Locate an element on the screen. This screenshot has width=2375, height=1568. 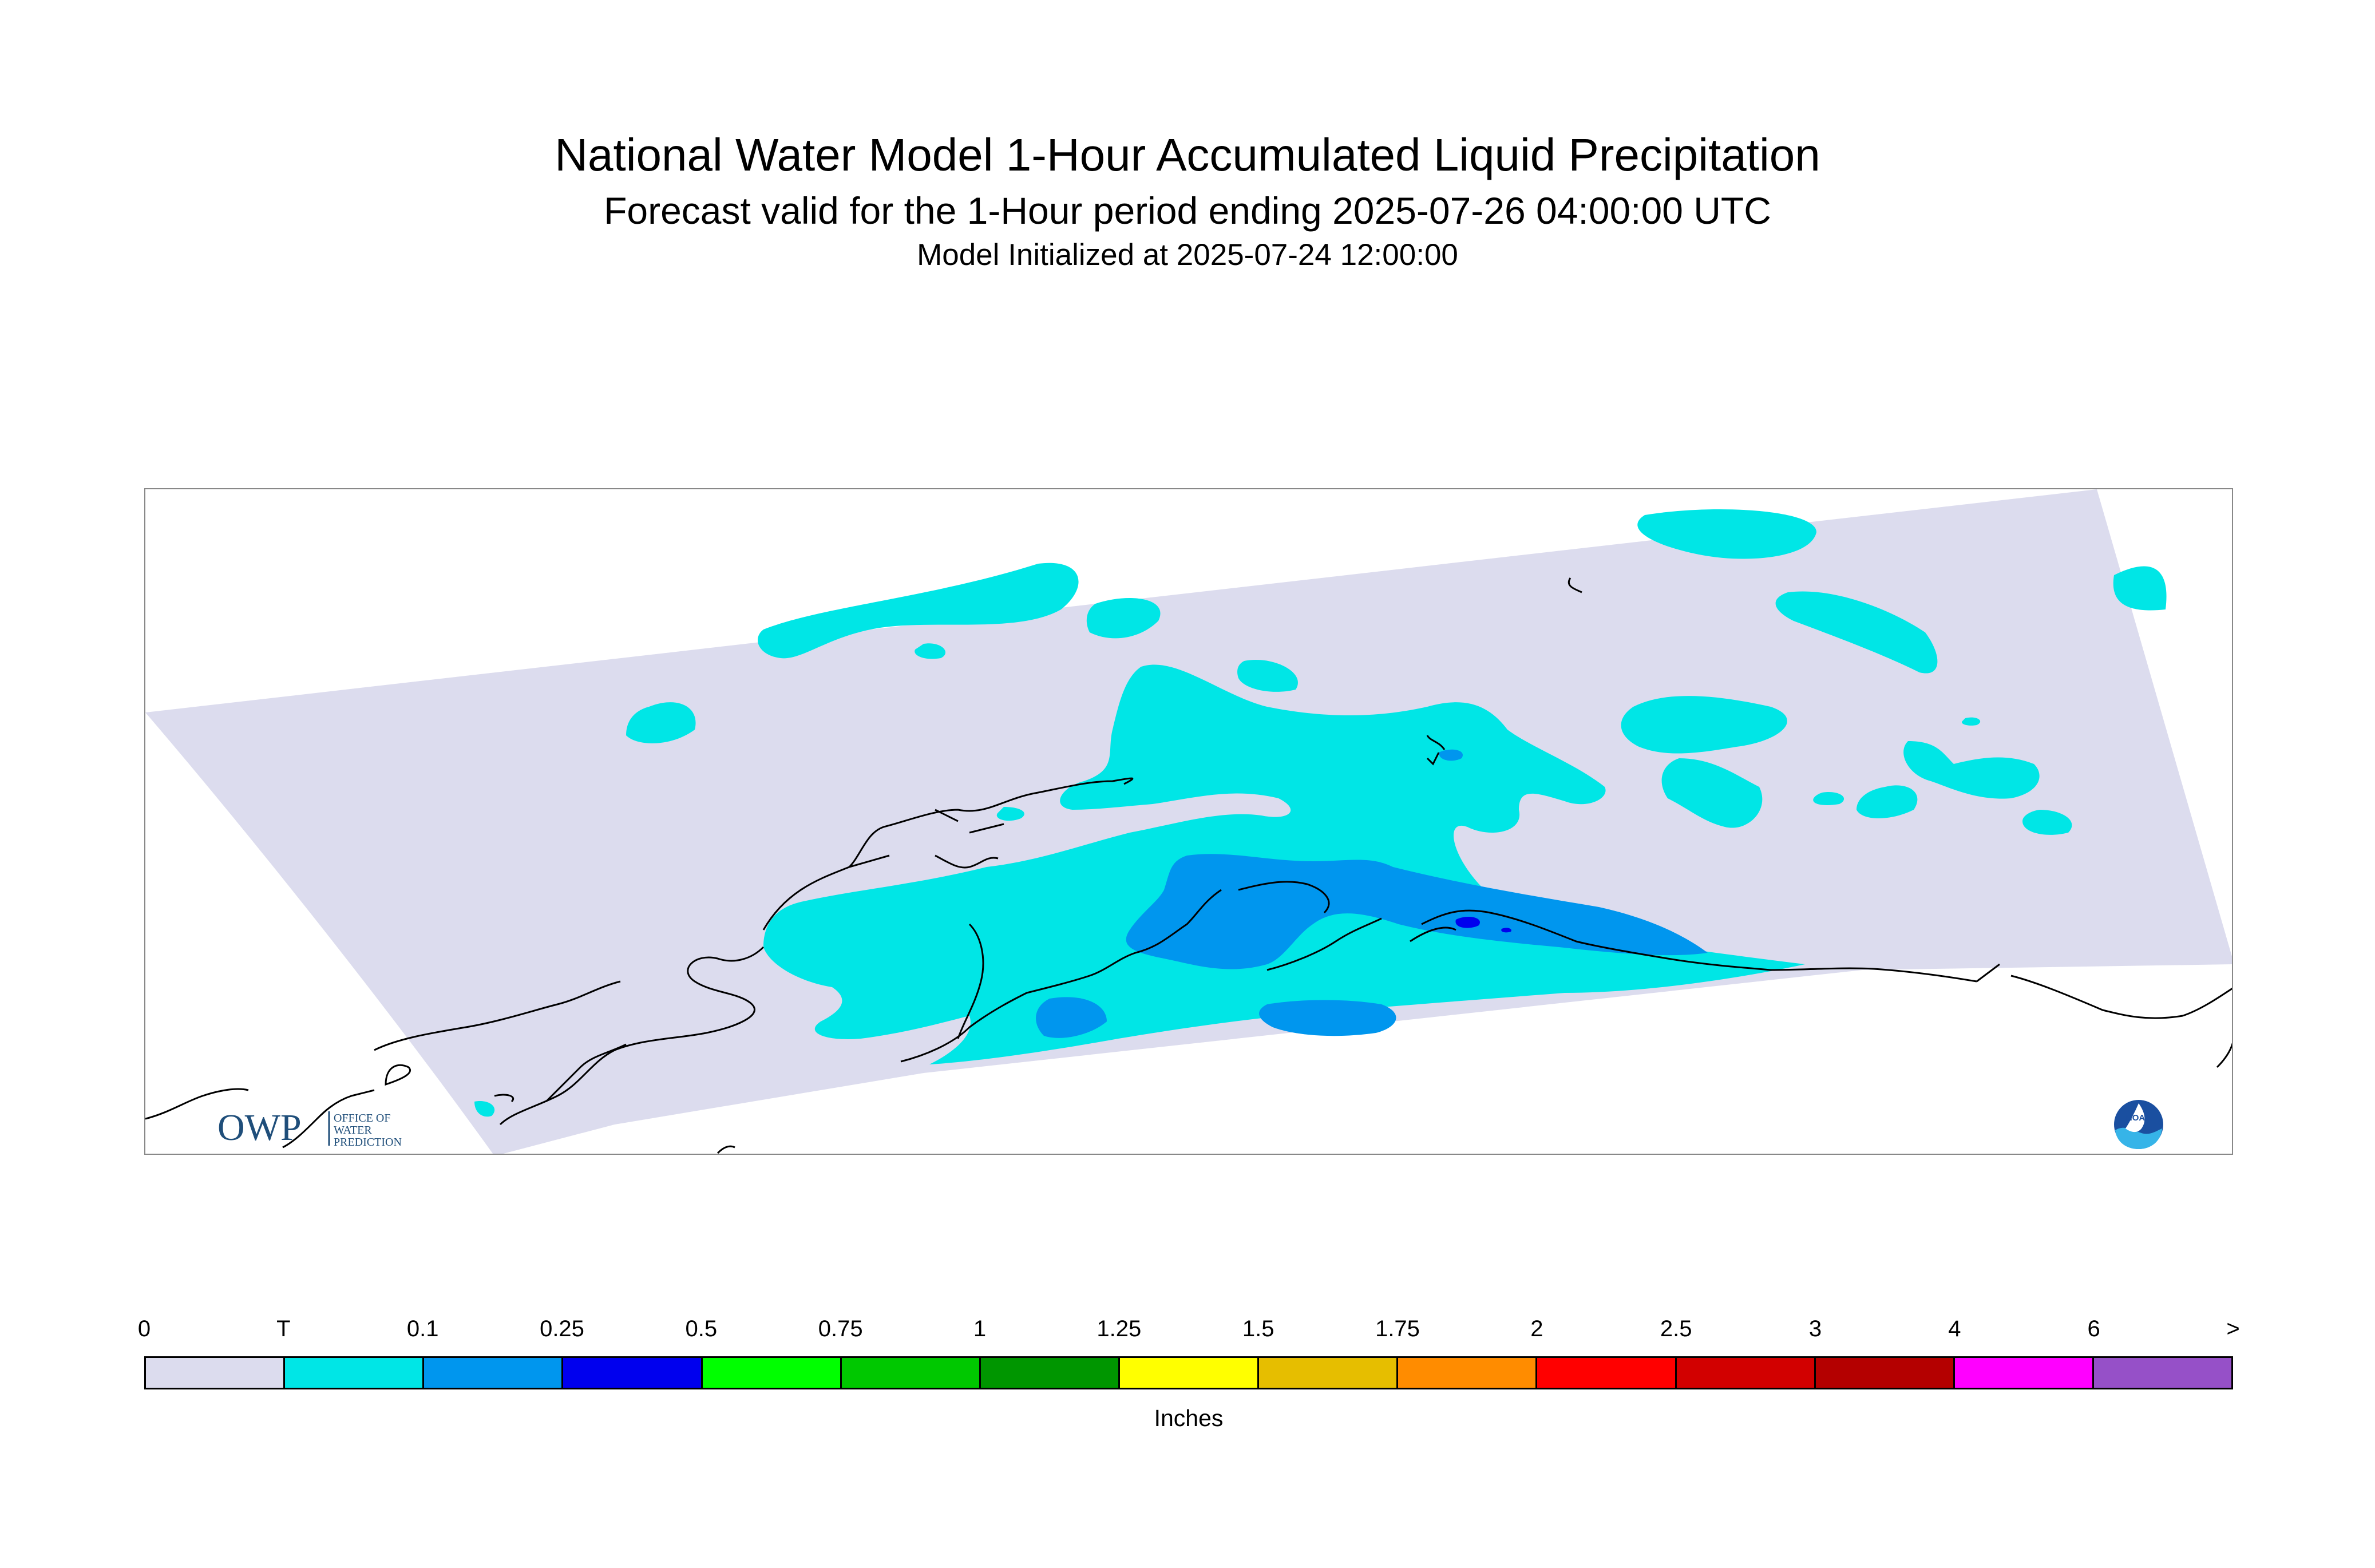
noaa-logo: NOAA is located at coordinates (2138, 1124).